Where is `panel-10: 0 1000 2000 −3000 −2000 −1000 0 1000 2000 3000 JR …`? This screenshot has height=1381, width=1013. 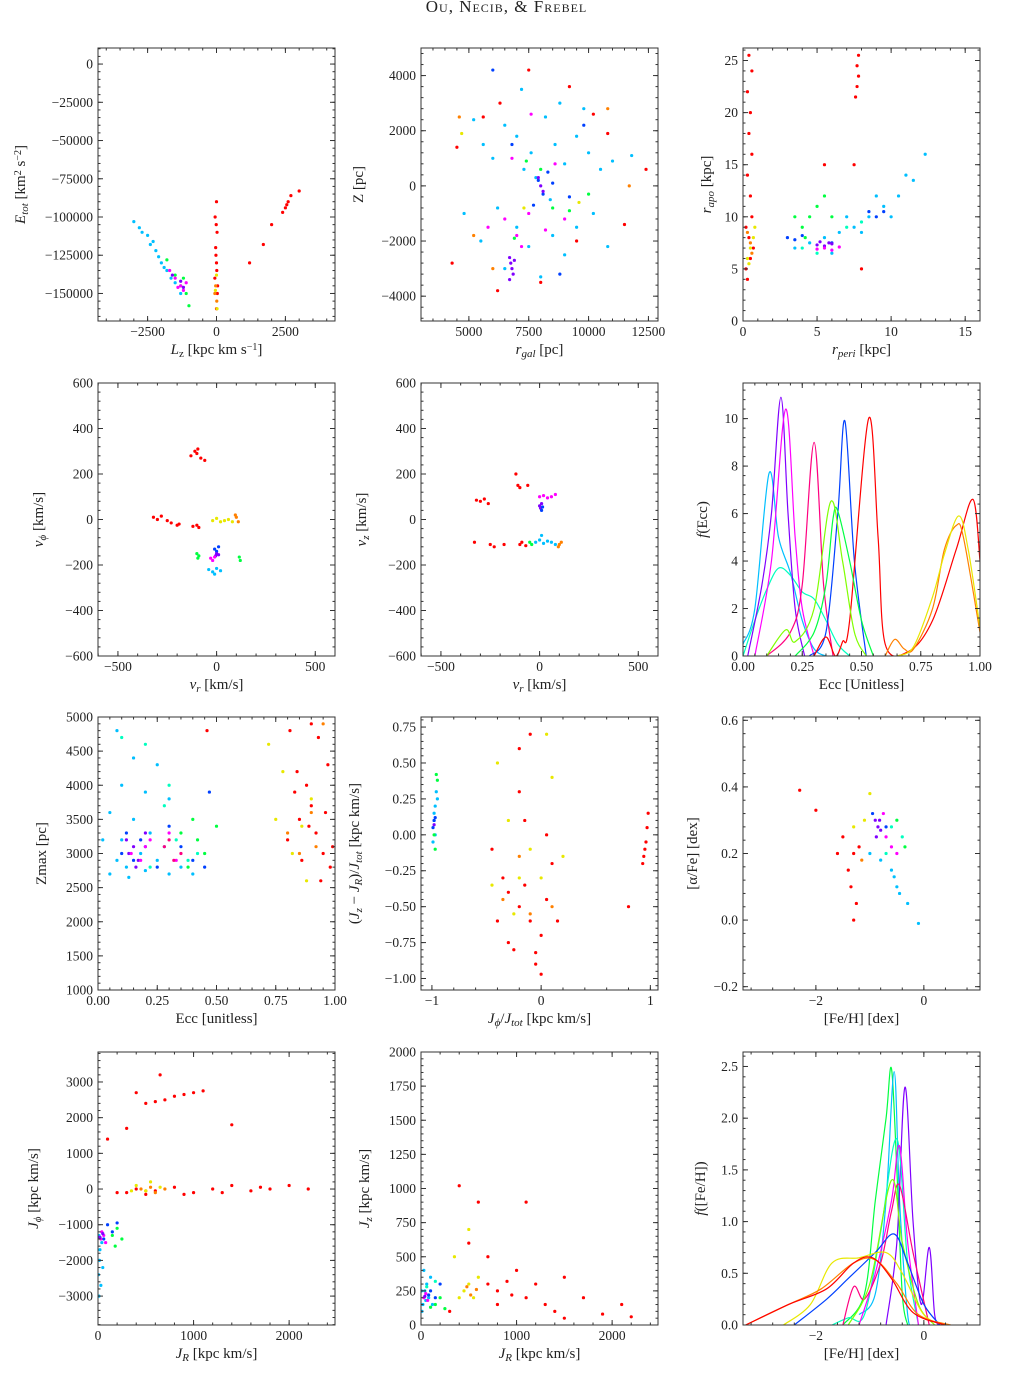
panel-10: 0 1000 2000 −3000 −2000 −1000 0 1000 2000 3000 JR … is located at coordinates (181, 1207).